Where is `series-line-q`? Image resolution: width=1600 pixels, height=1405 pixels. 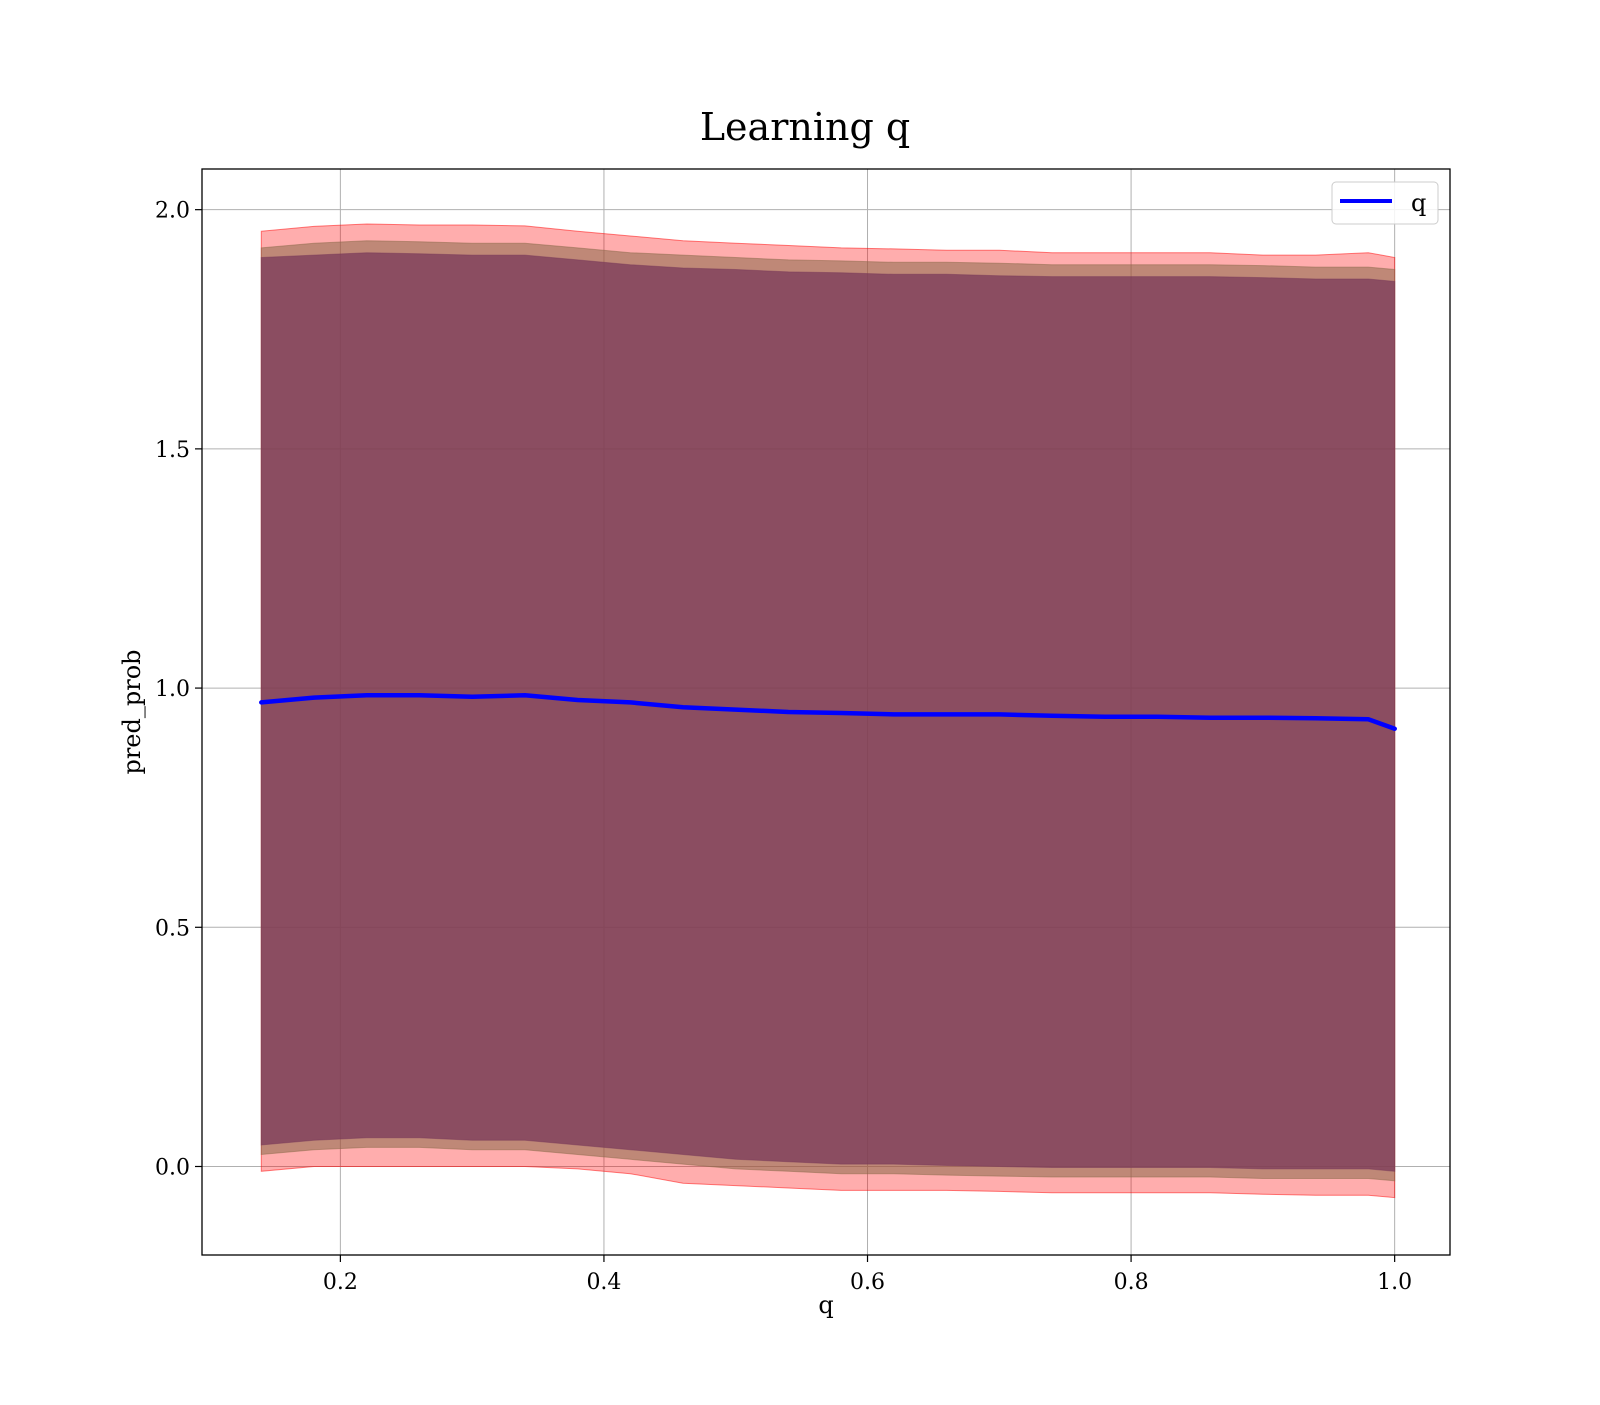 series-line-q is located at coordinates (828, 712).